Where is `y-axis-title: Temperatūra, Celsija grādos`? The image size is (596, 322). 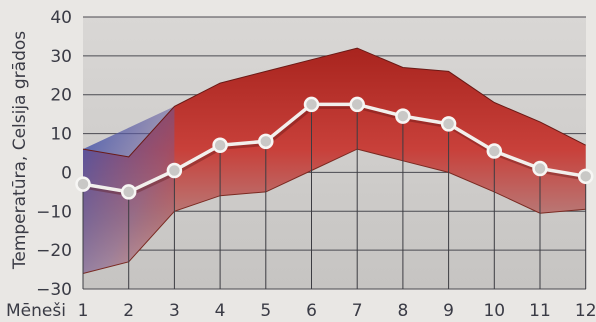
y-axis-title: Temperatūra, Celsija grādos is located at coordinates (20, 150).